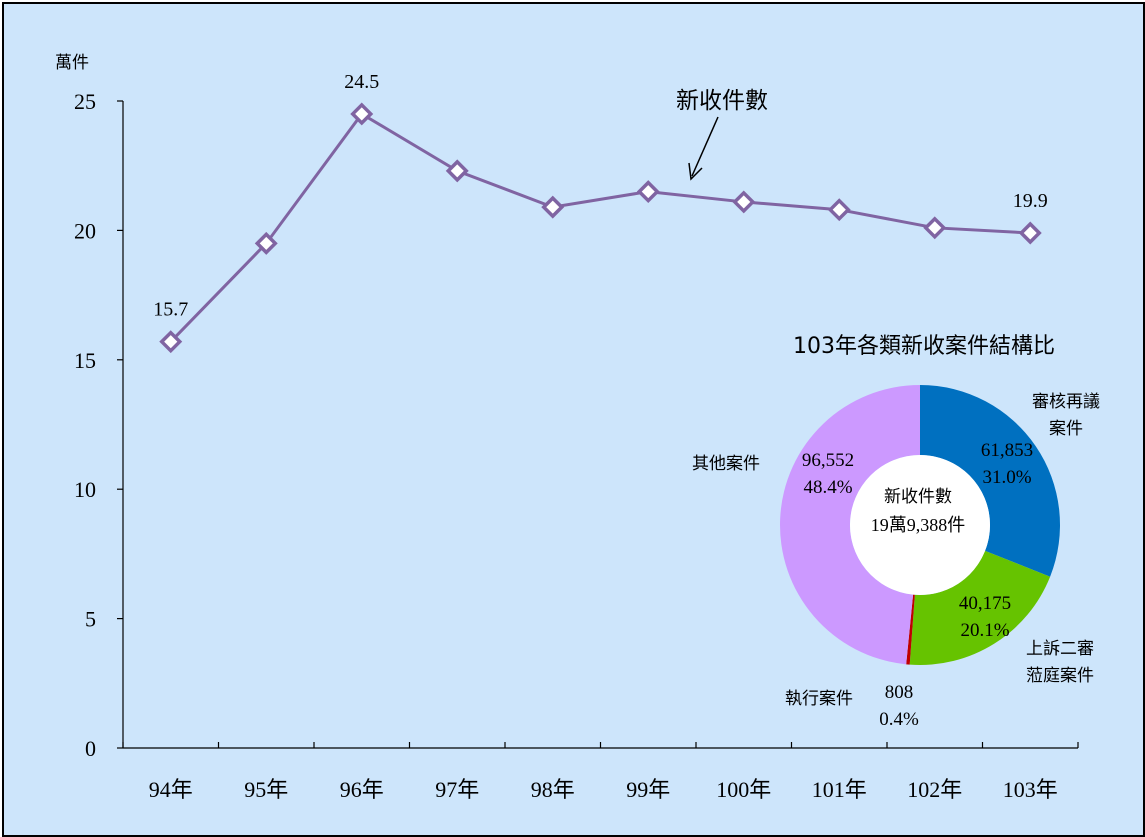 The height and width of the screenshot is (837, 1145). I want to click on x-tick-label: 96年, so click(362, 789).